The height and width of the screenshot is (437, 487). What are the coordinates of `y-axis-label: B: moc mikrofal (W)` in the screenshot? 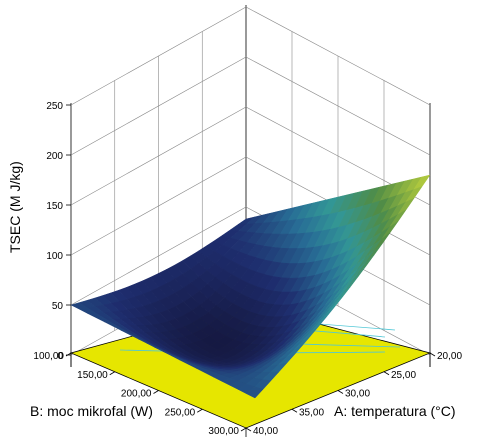 It's located at (91, 411).